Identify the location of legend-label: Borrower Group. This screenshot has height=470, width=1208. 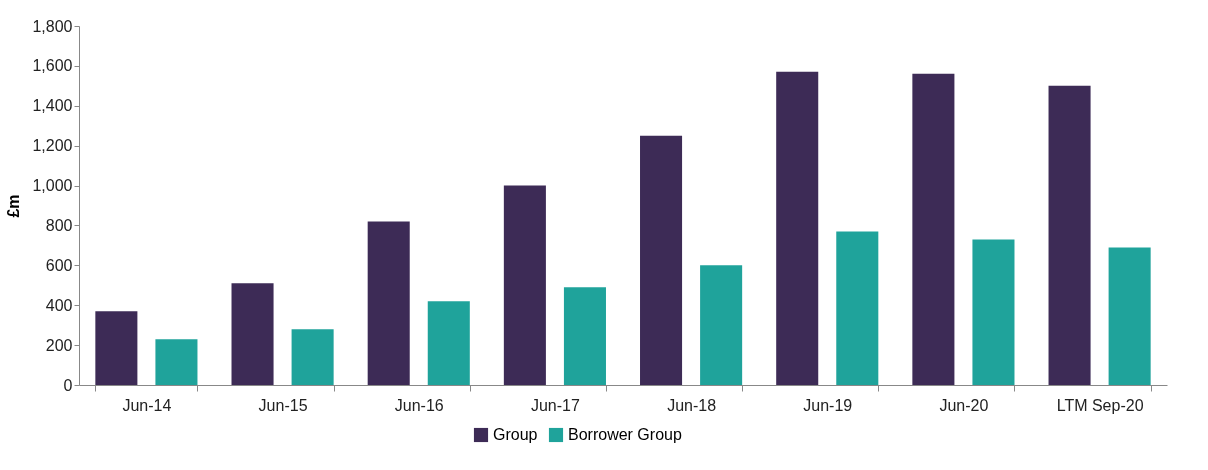
(625, 434).